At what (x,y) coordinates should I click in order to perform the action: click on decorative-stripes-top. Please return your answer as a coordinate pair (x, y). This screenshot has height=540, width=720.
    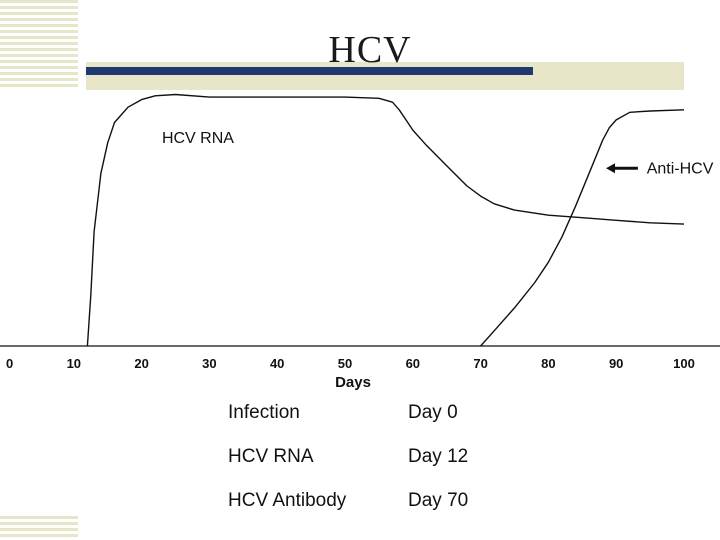
    Looking at the image, I should click on (39, 44).